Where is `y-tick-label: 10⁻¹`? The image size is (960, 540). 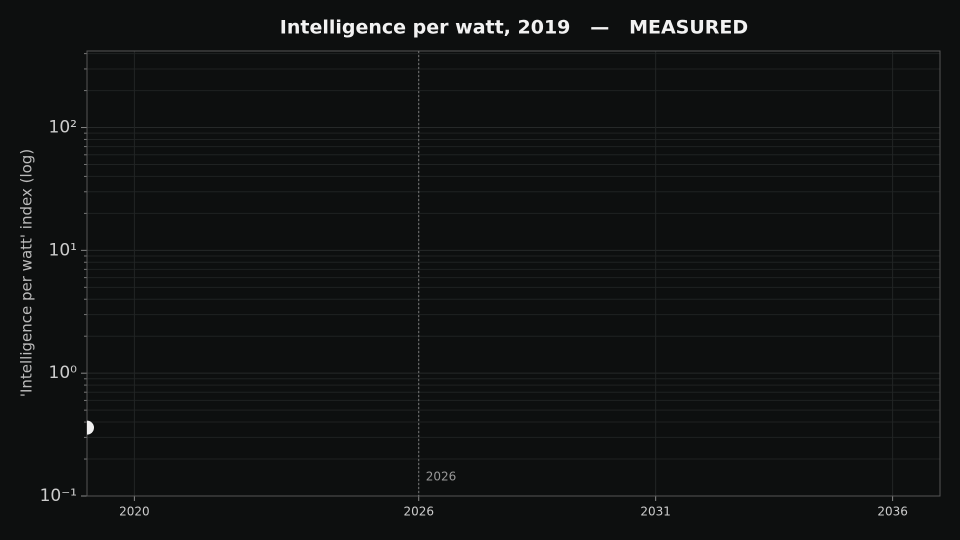 y-tick-label: 10⁻¹ is located at coordinates (58, 496).